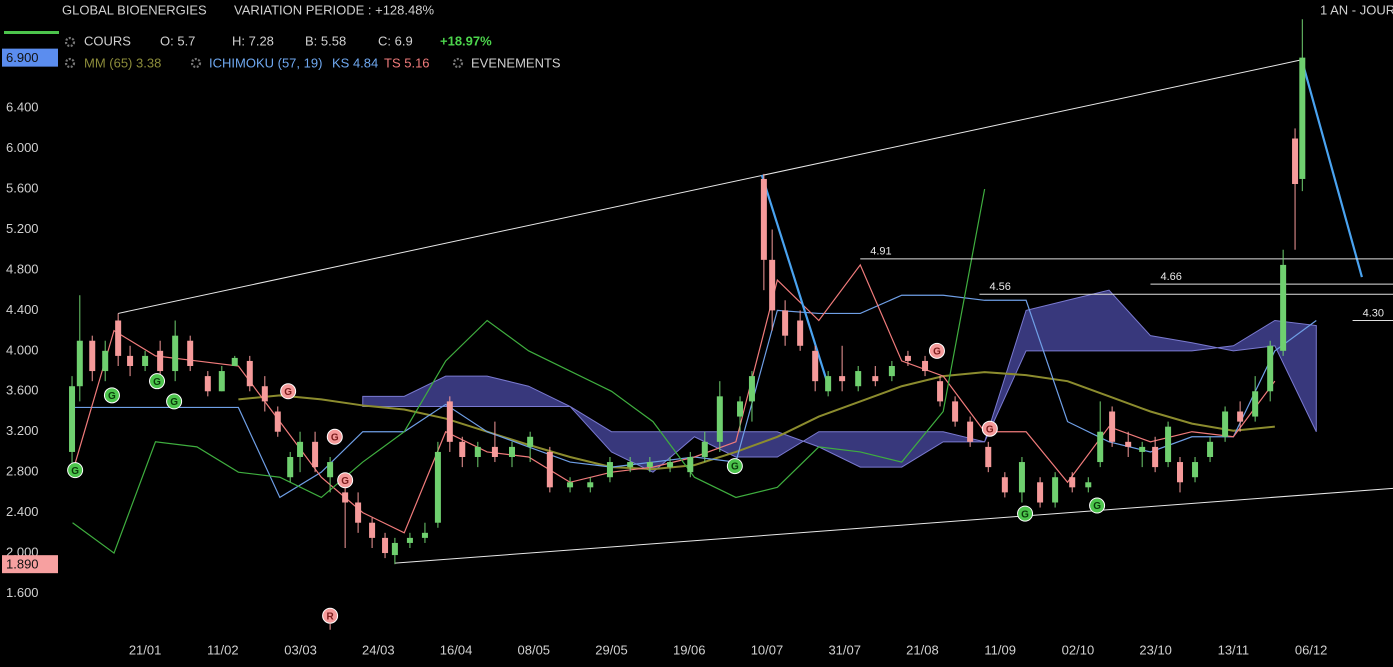  What do you see at coordinates (22, 188) in the screenshot?
I see `y-tick-label: 5.600` at bounding box center [22, 188].